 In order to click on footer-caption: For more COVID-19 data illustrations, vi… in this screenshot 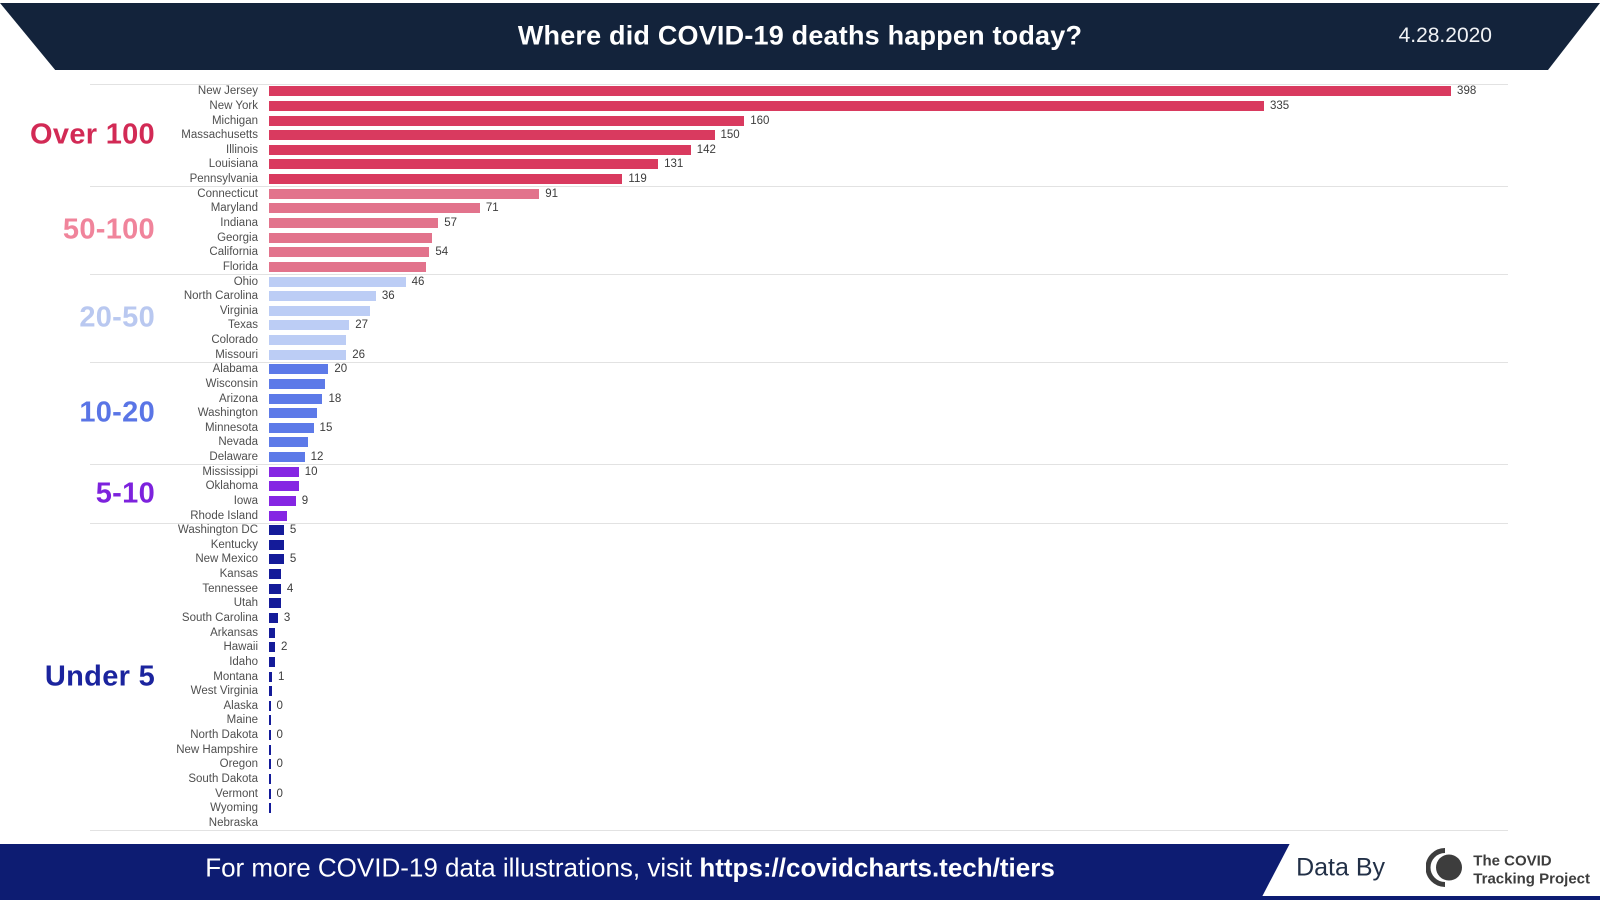, I will do `click(630, 868)`.